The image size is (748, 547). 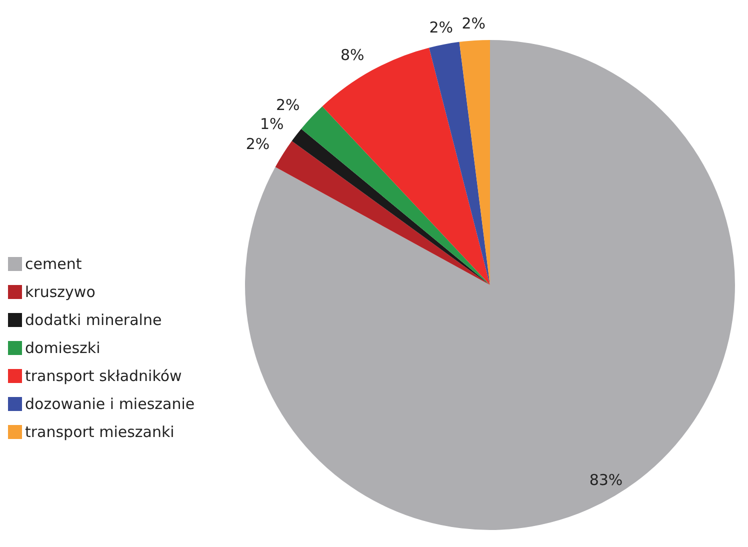 What do you see at coordinates (60, 292) in the screenshot?
I see `legend-label: kruszywo` at bounding box center [60, 292].